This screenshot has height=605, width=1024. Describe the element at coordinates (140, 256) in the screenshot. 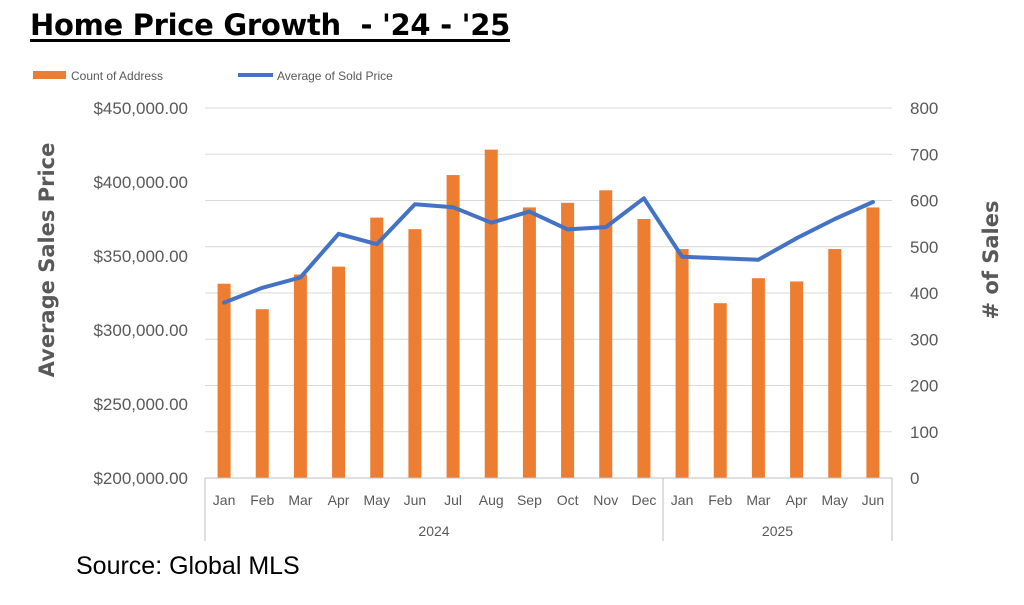

I see `left-tick-label: $350,000.00` at that location.